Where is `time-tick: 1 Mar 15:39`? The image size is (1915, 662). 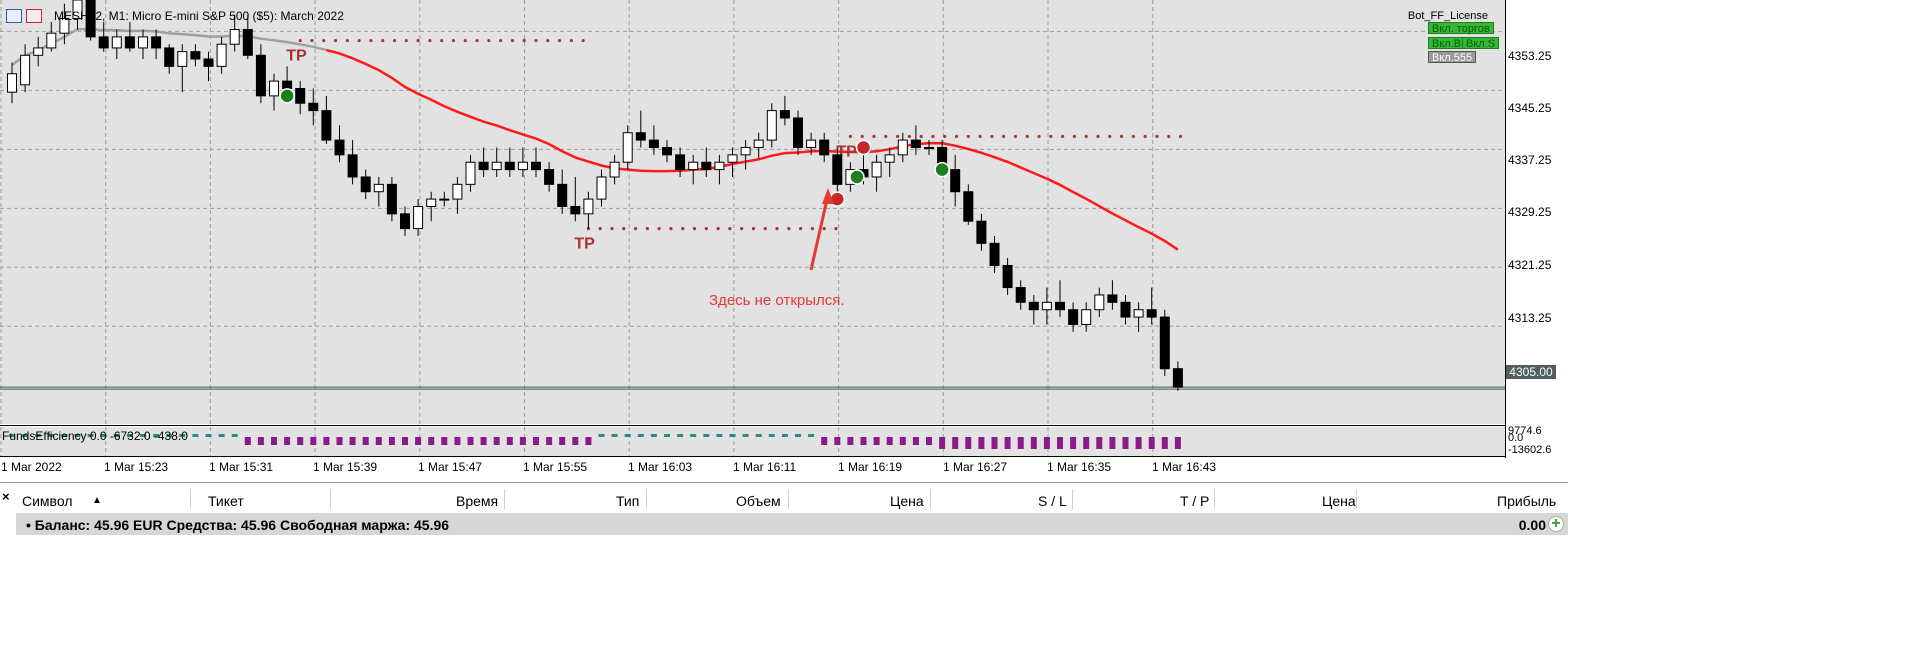 time-tick: 1 Mar 15:39 is located at coordinates (345, 467).